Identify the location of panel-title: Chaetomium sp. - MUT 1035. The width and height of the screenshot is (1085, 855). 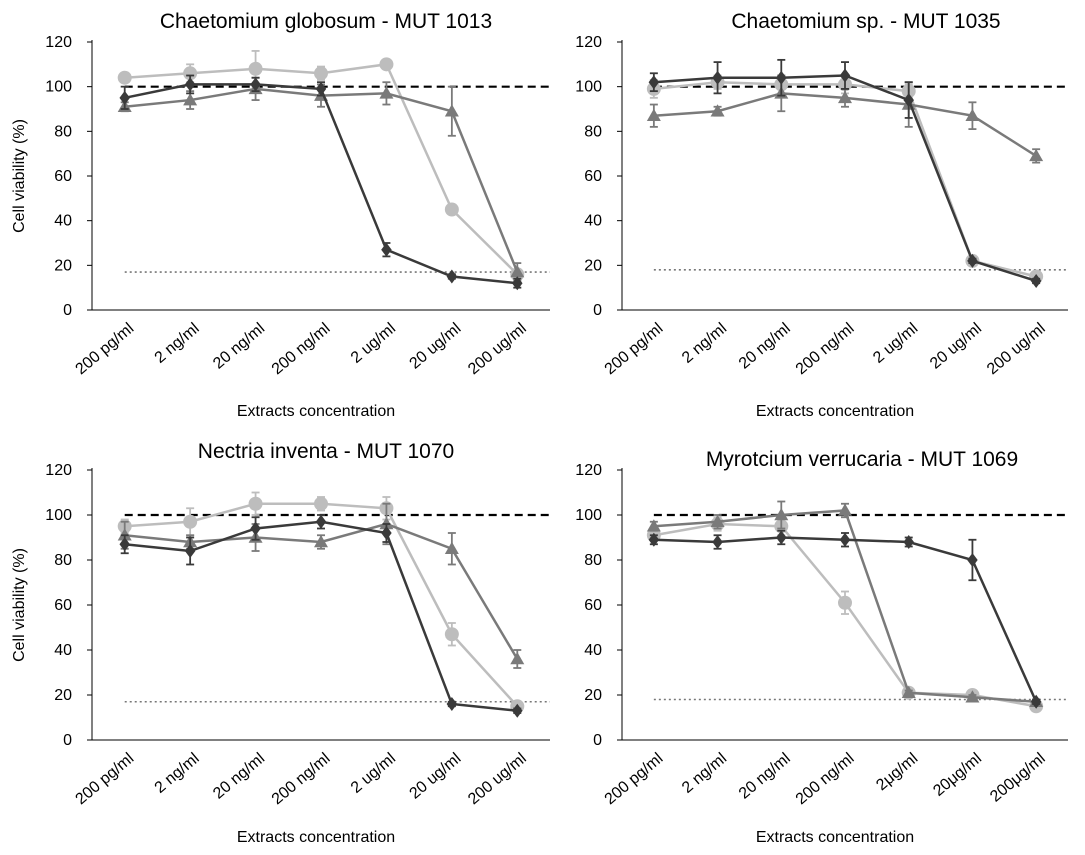
(865, 21).